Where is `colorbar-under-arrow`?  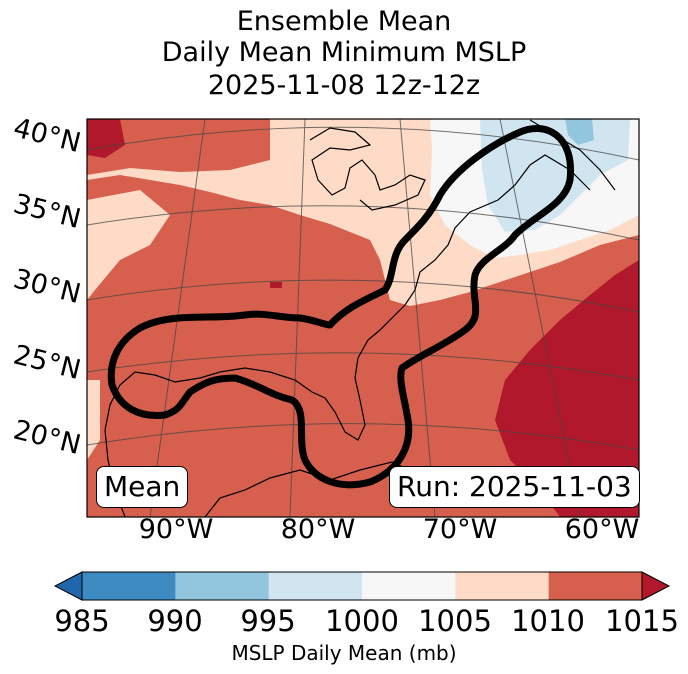
colorbar-under-arrow is located at coordinates (68, 586).